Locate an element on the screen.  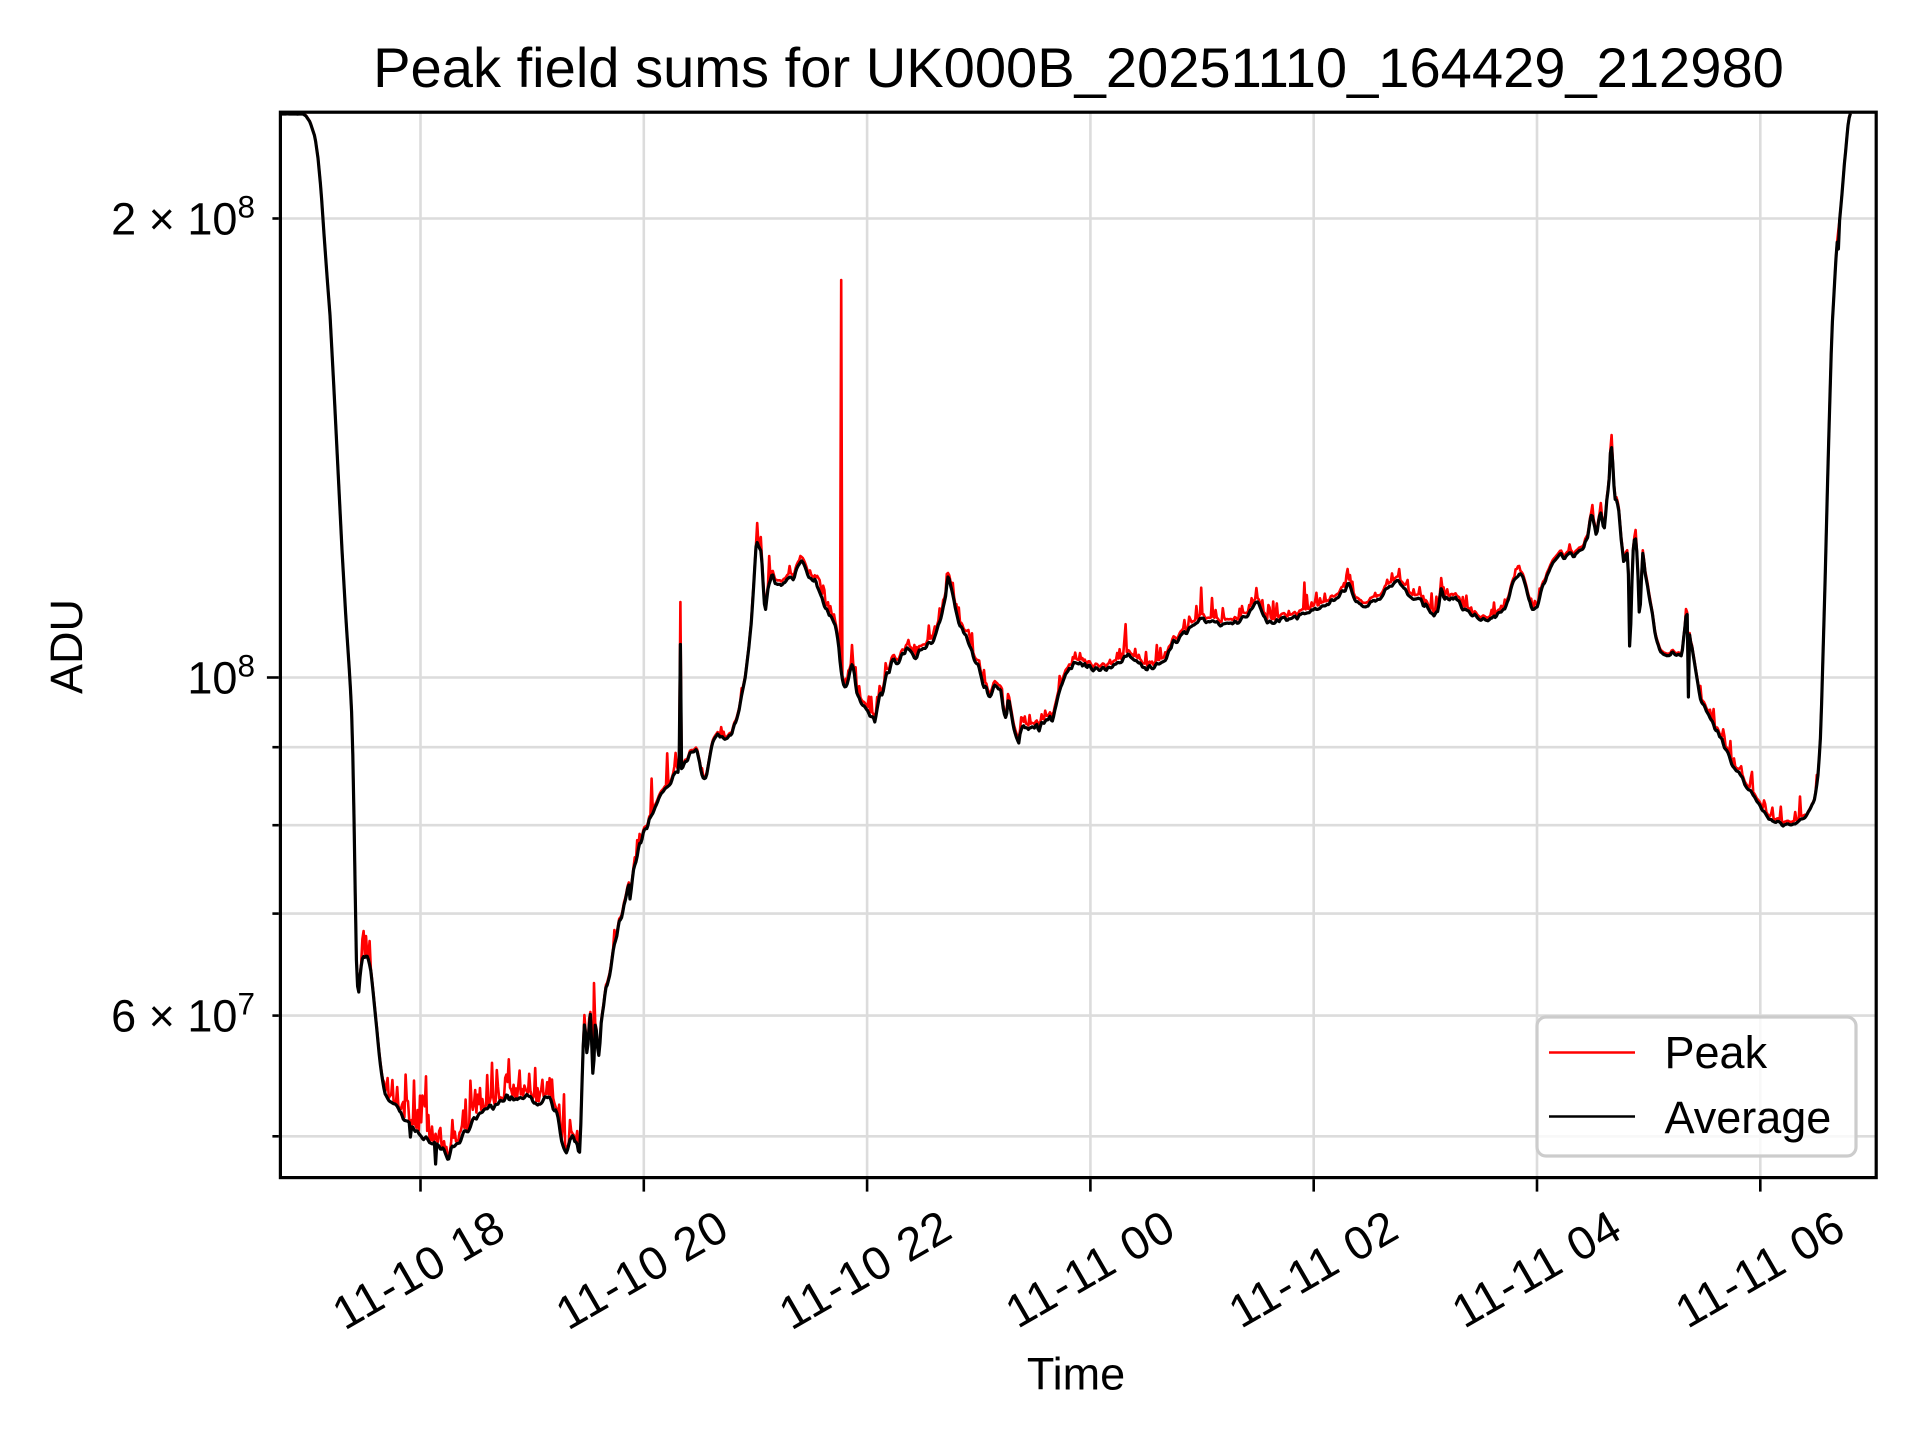
svg-text: Average is located at coordinates (1748, 1117).